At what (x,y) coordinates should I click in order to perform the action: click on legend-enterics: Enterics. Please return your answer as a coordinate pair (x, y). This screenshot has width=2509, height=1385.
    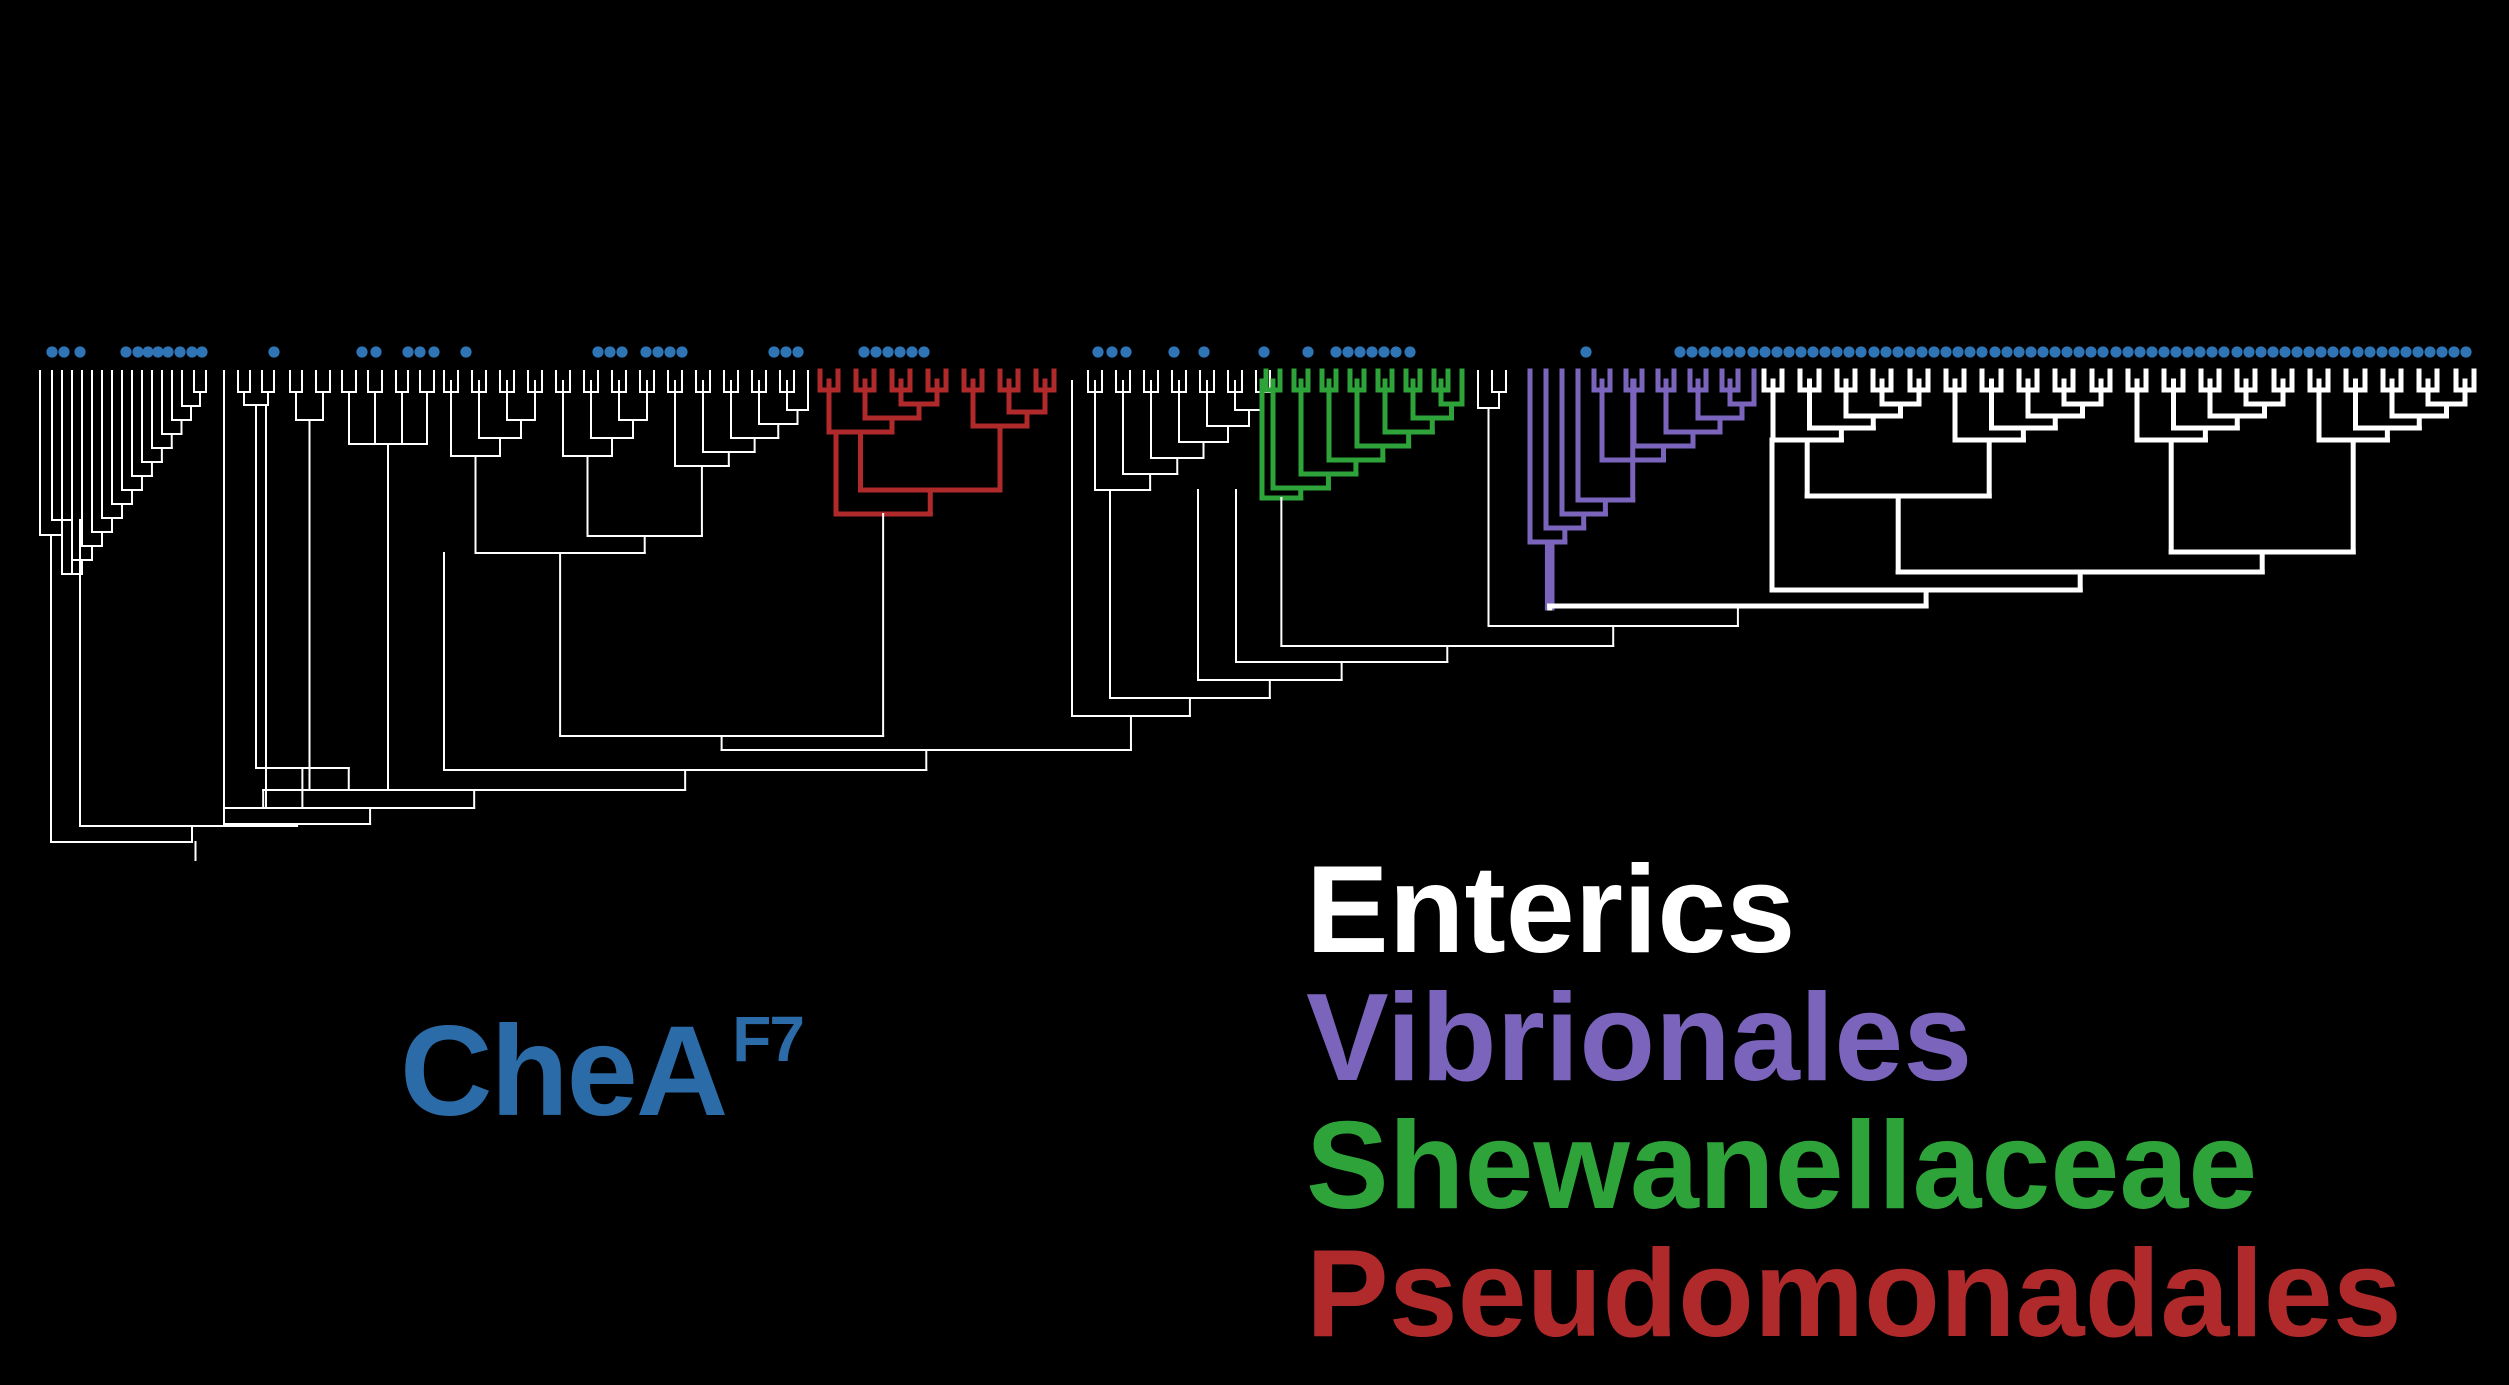
    Looking at the image, I should click on (1551, 910).